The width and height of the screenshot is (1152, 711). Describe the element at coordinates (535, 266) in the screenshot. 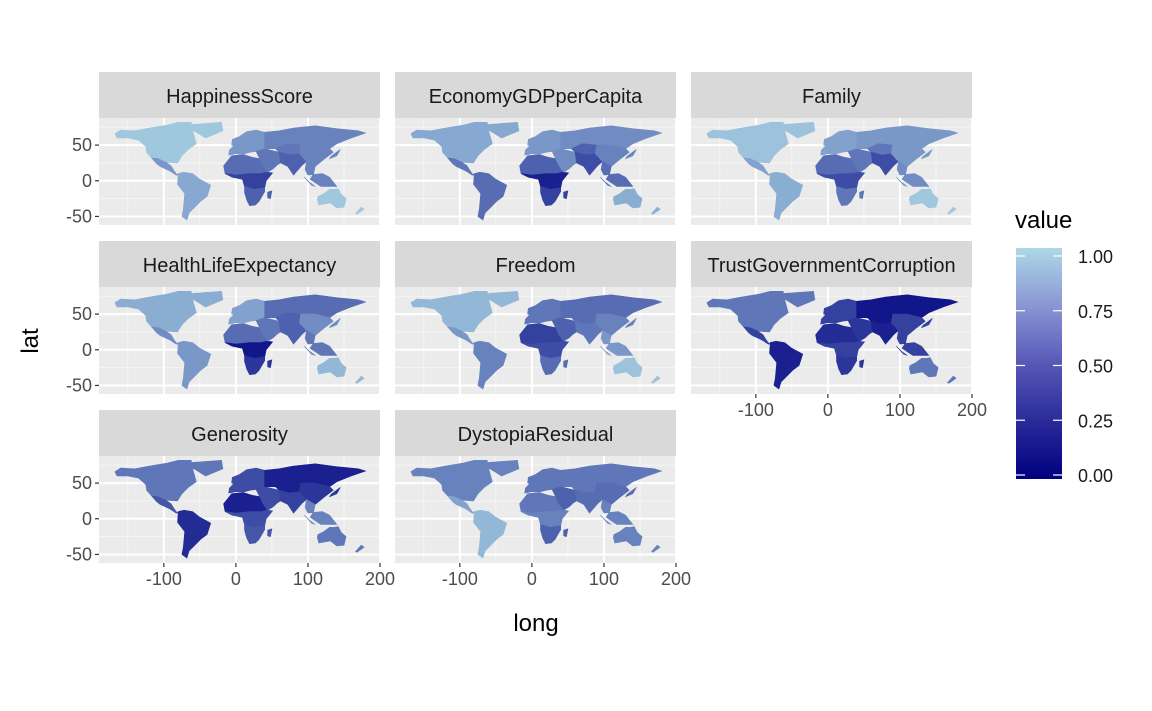

I see `facet-strip-label: Freedom` at that location.